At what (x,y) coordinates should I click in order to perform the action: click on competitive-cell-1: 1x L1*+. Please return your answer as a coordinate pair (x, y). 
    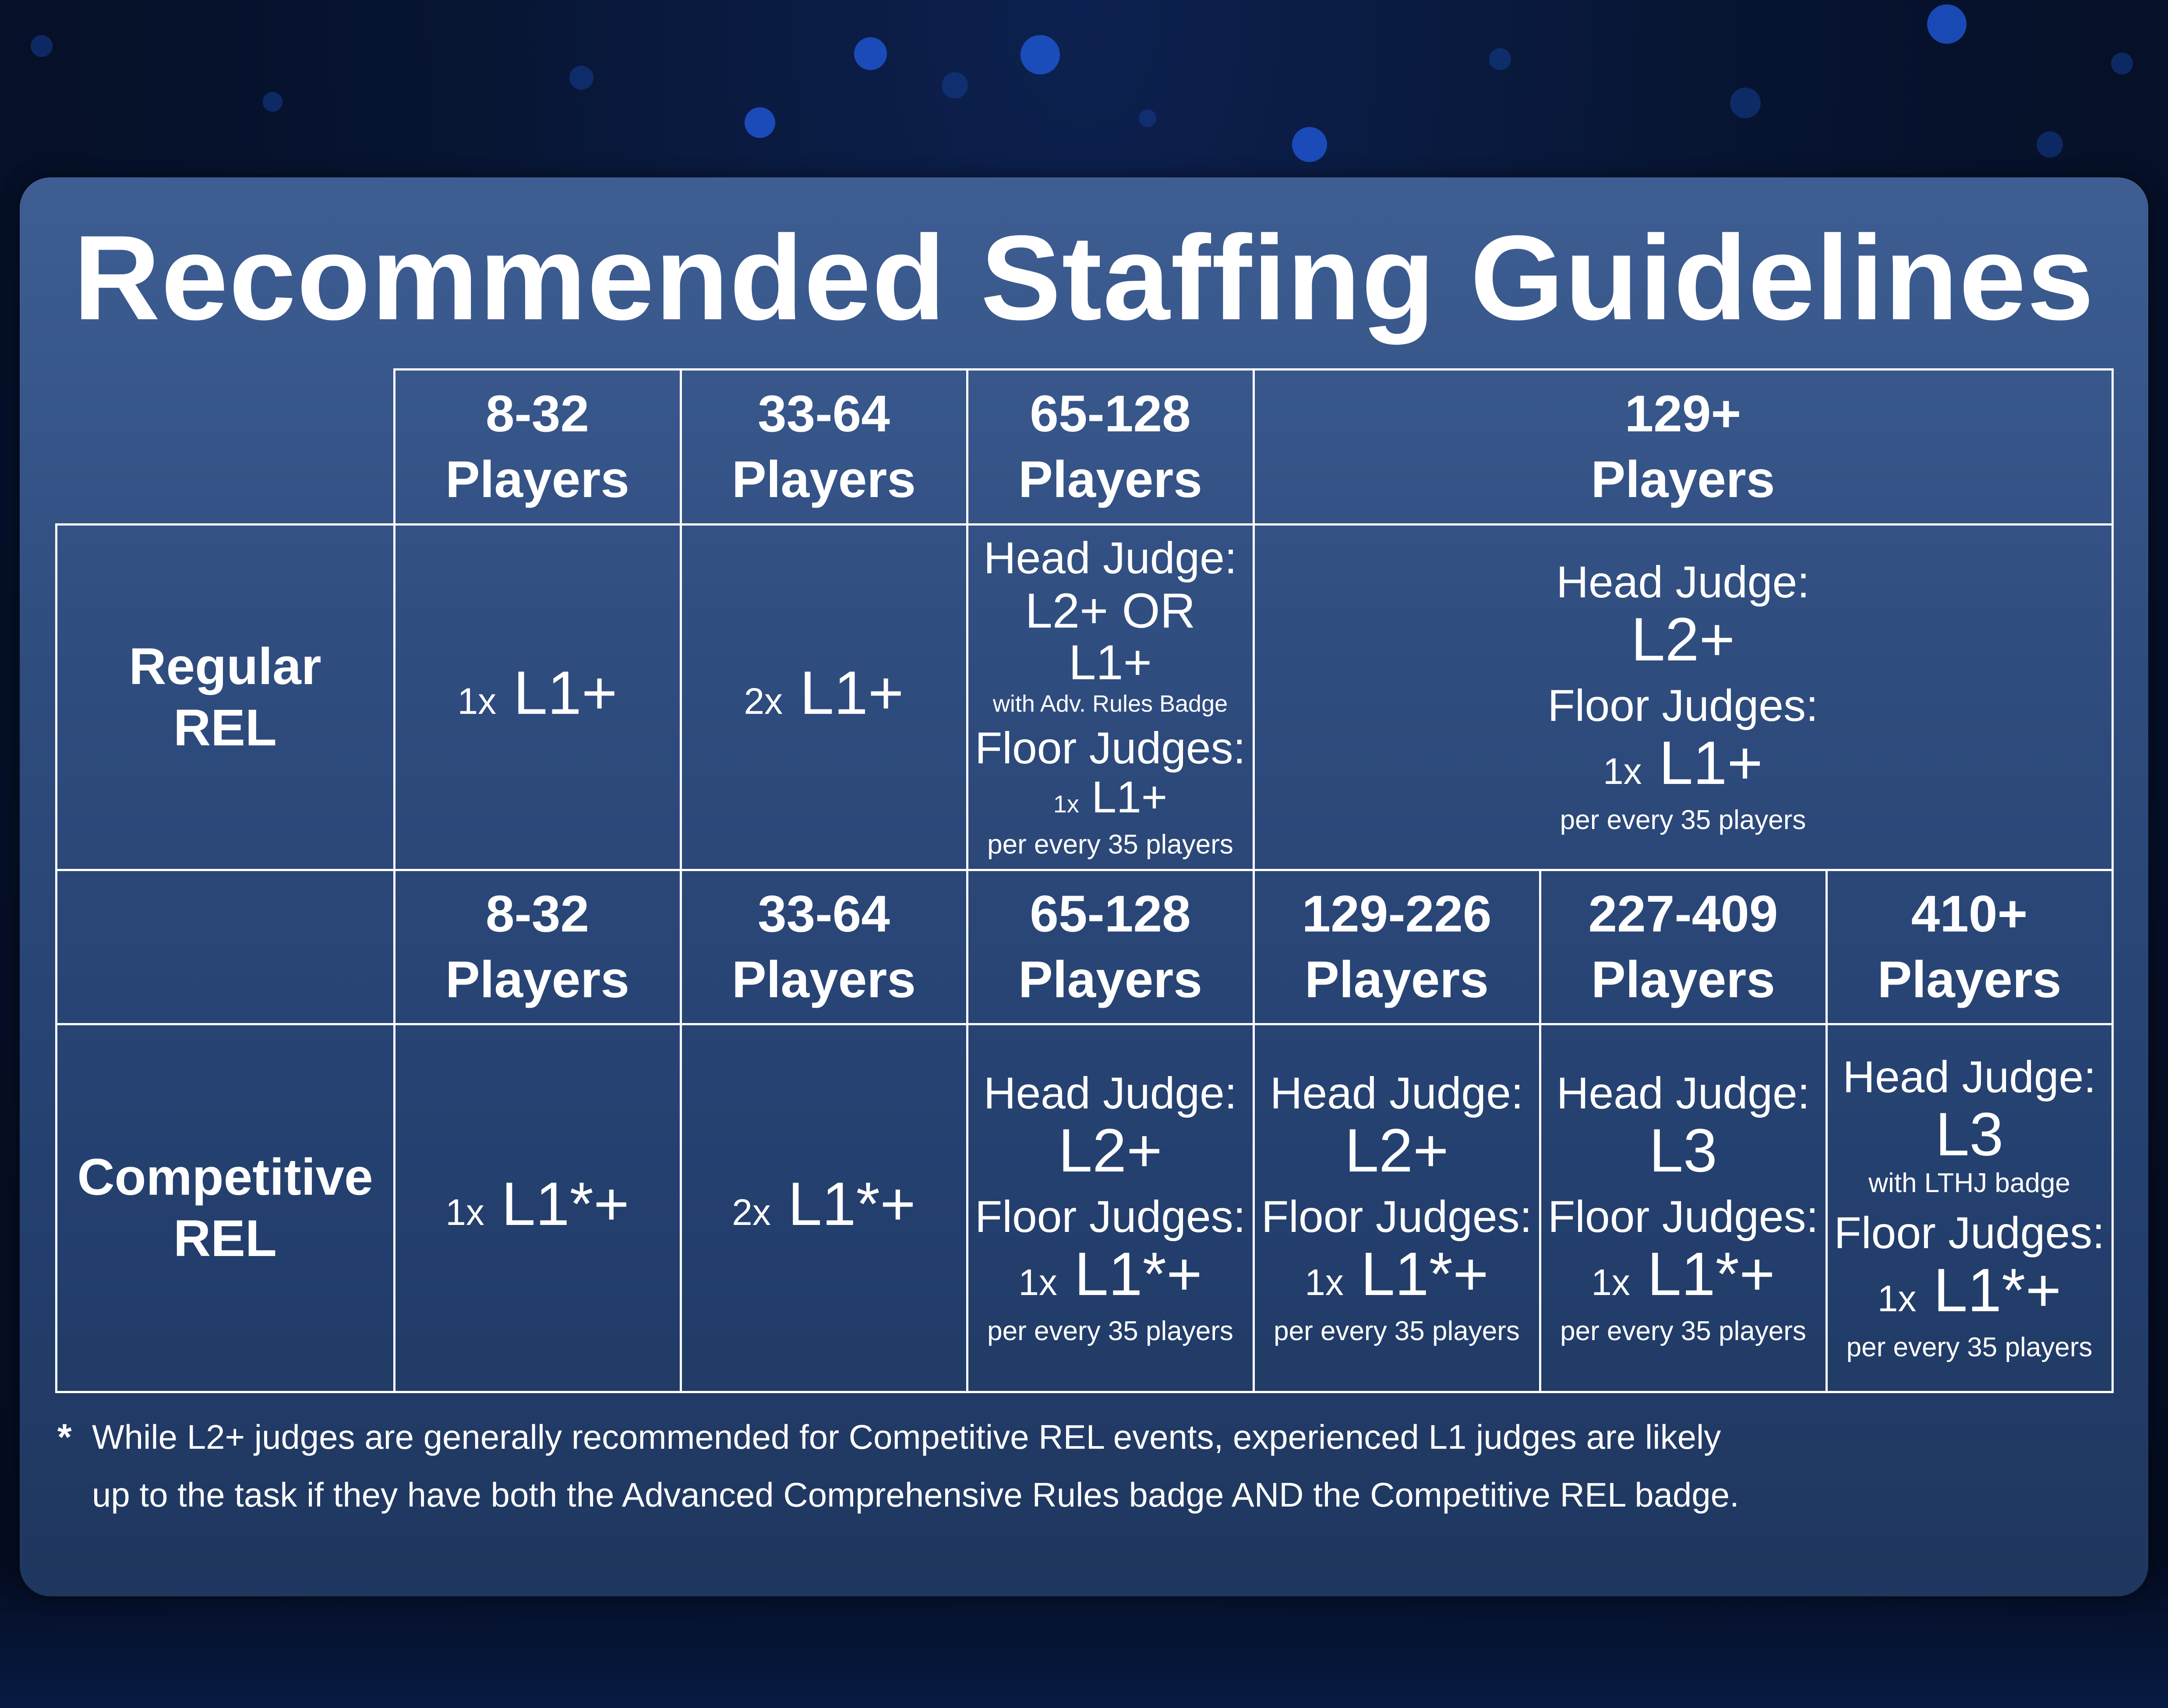
    Looking at the image, I should click on (537, 1208).